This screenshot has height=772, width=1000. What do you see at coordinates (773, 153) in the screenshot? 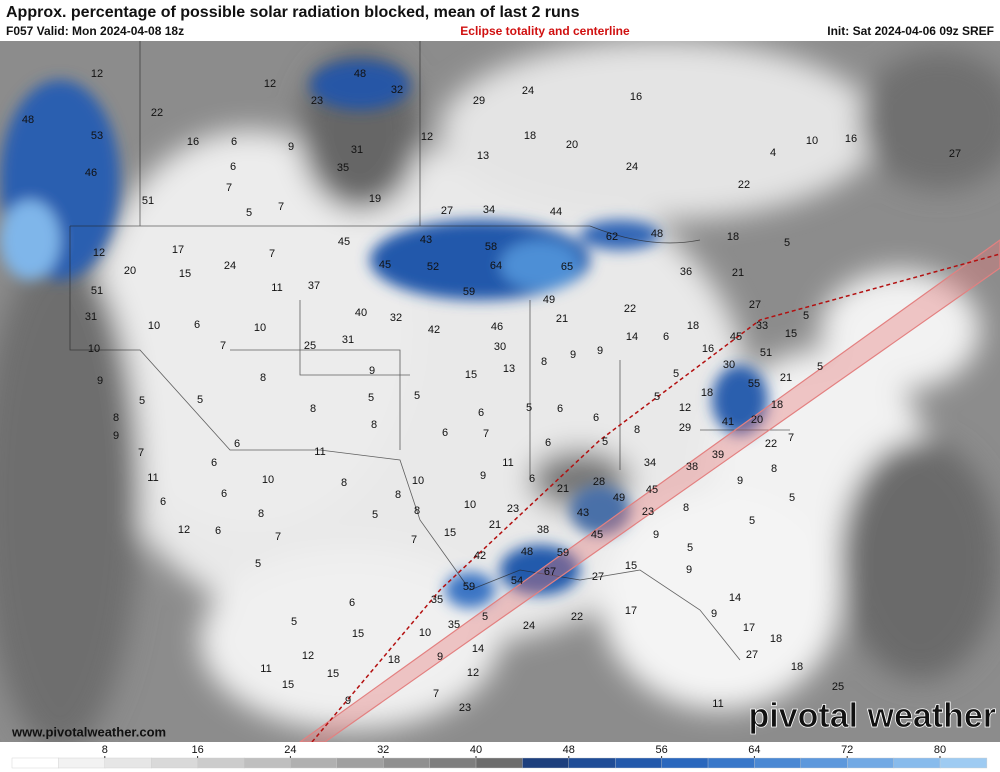
I see `map-value-label: 4` at bounding box center [773, 153].